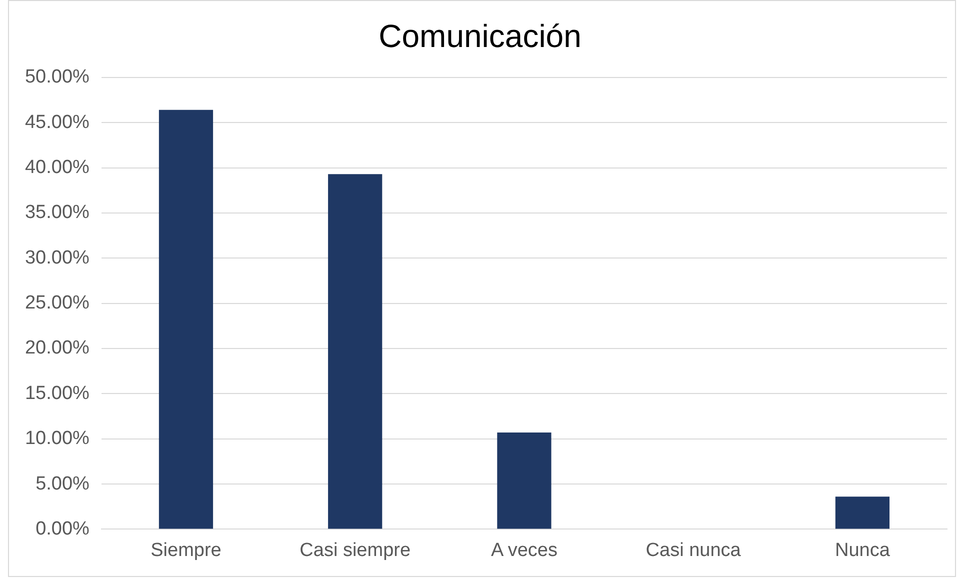 This screenshot has width=958, height=579. I want to click on y-tick-label: 35.00%, so click(57, 213).